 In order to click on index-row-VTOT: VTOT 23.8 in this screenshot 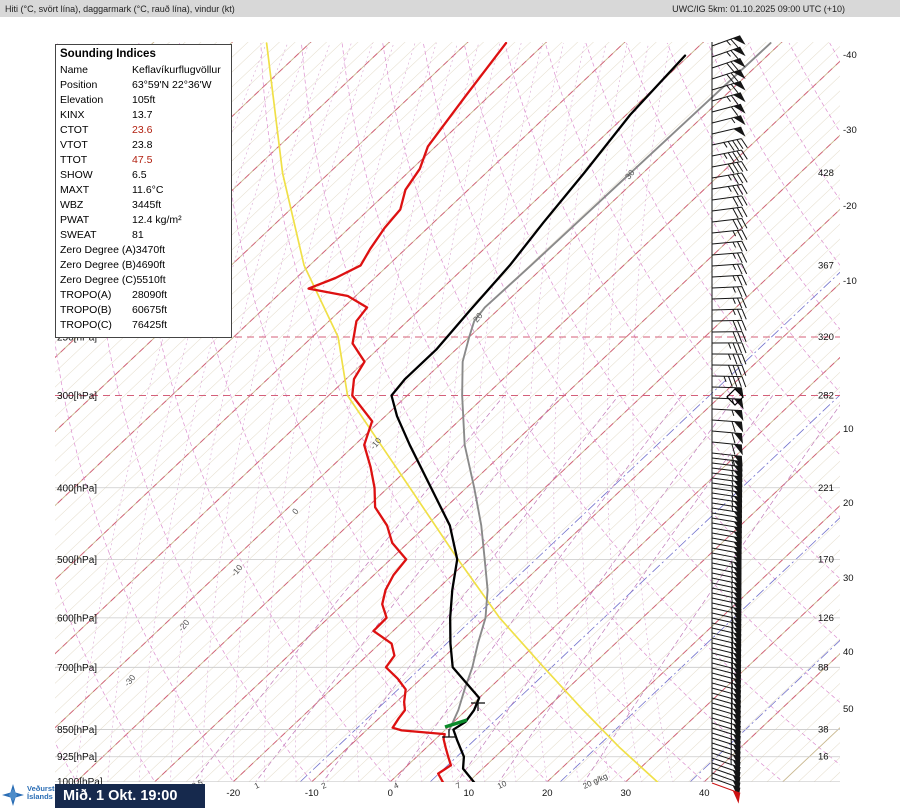, I will do `click(144, 145)`.